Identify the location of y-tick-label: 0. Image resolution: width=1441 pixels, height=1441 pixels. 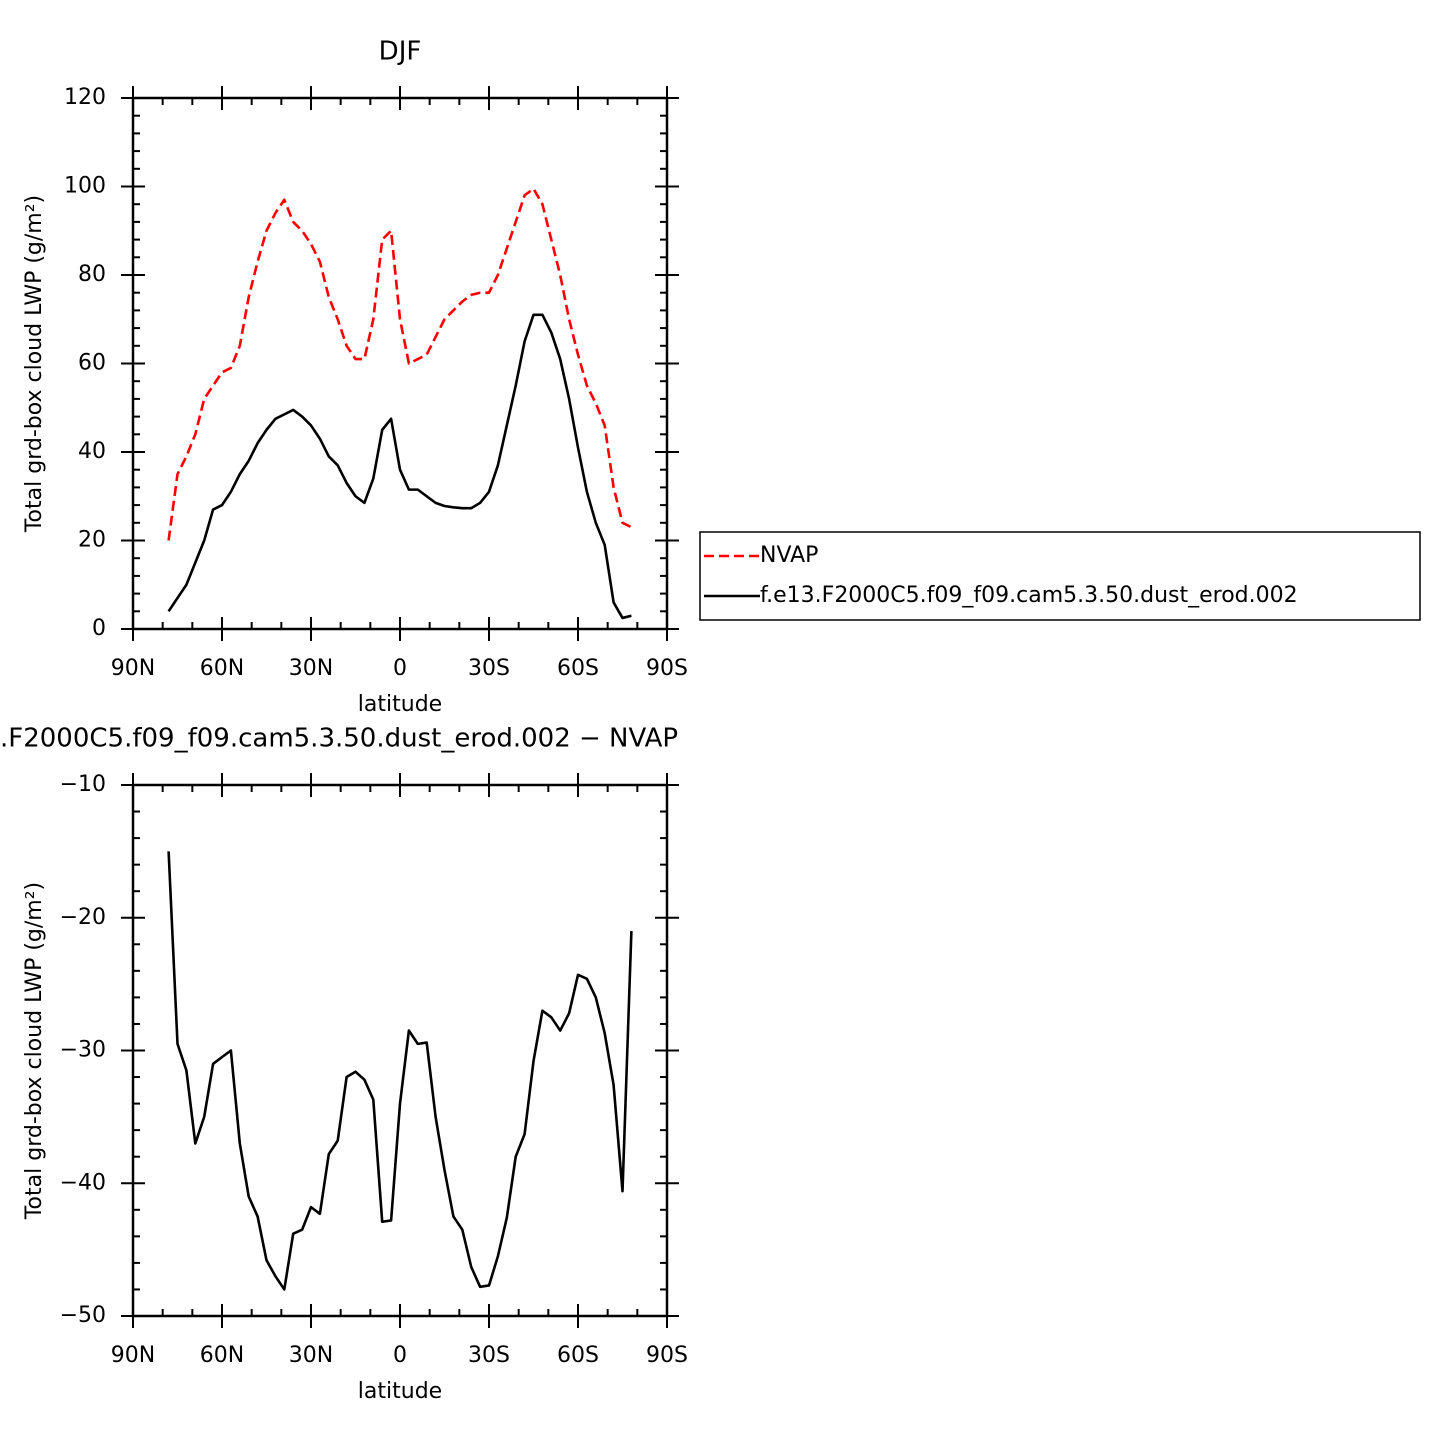
(99, 628).